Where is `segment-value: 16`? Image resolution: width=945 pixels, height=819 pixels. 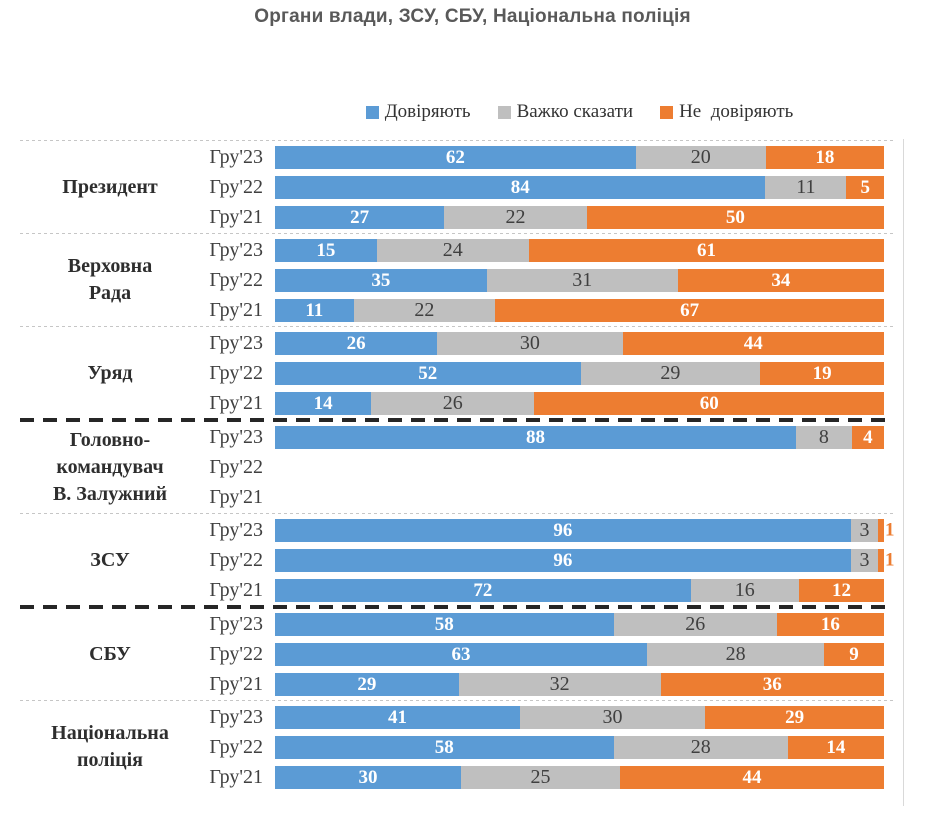 segment-value: 16 is located at coordinates (830, 624).